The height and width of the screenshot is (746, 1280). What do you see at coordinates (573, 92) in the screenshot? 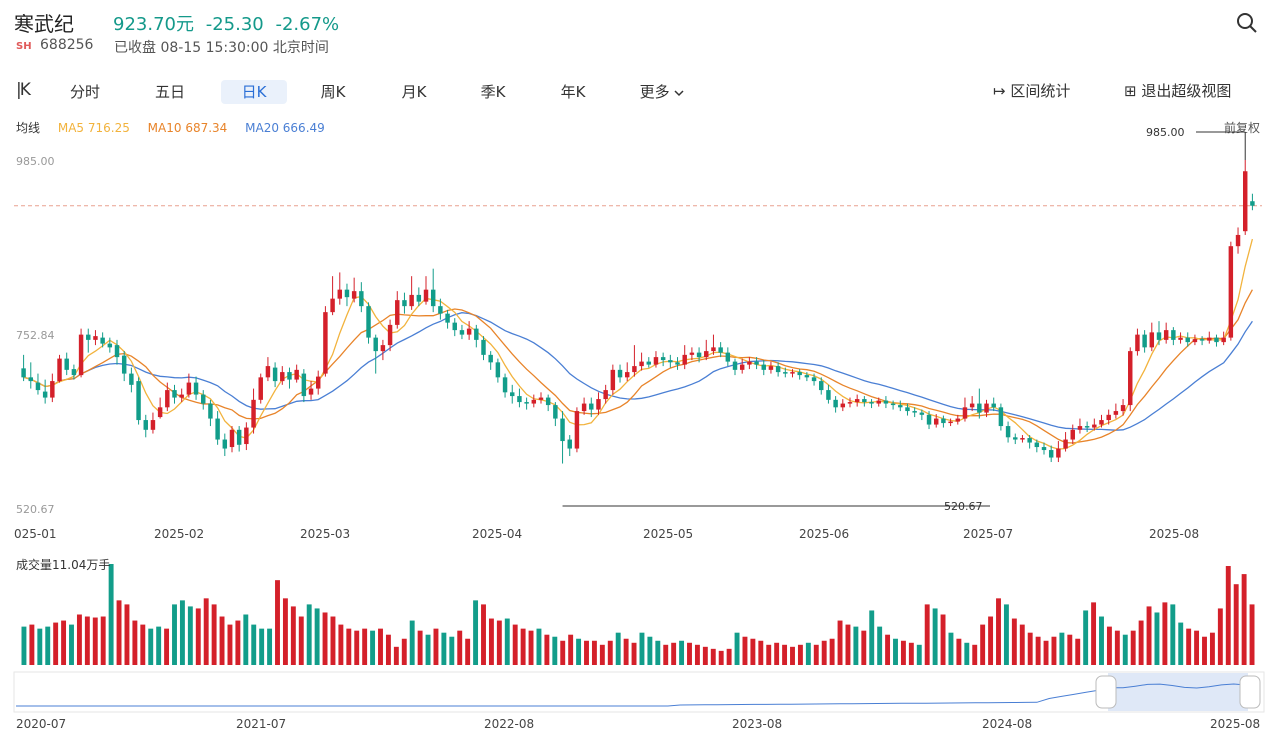
I see `tab-niank: 年K` at bounding box center [573, 92].